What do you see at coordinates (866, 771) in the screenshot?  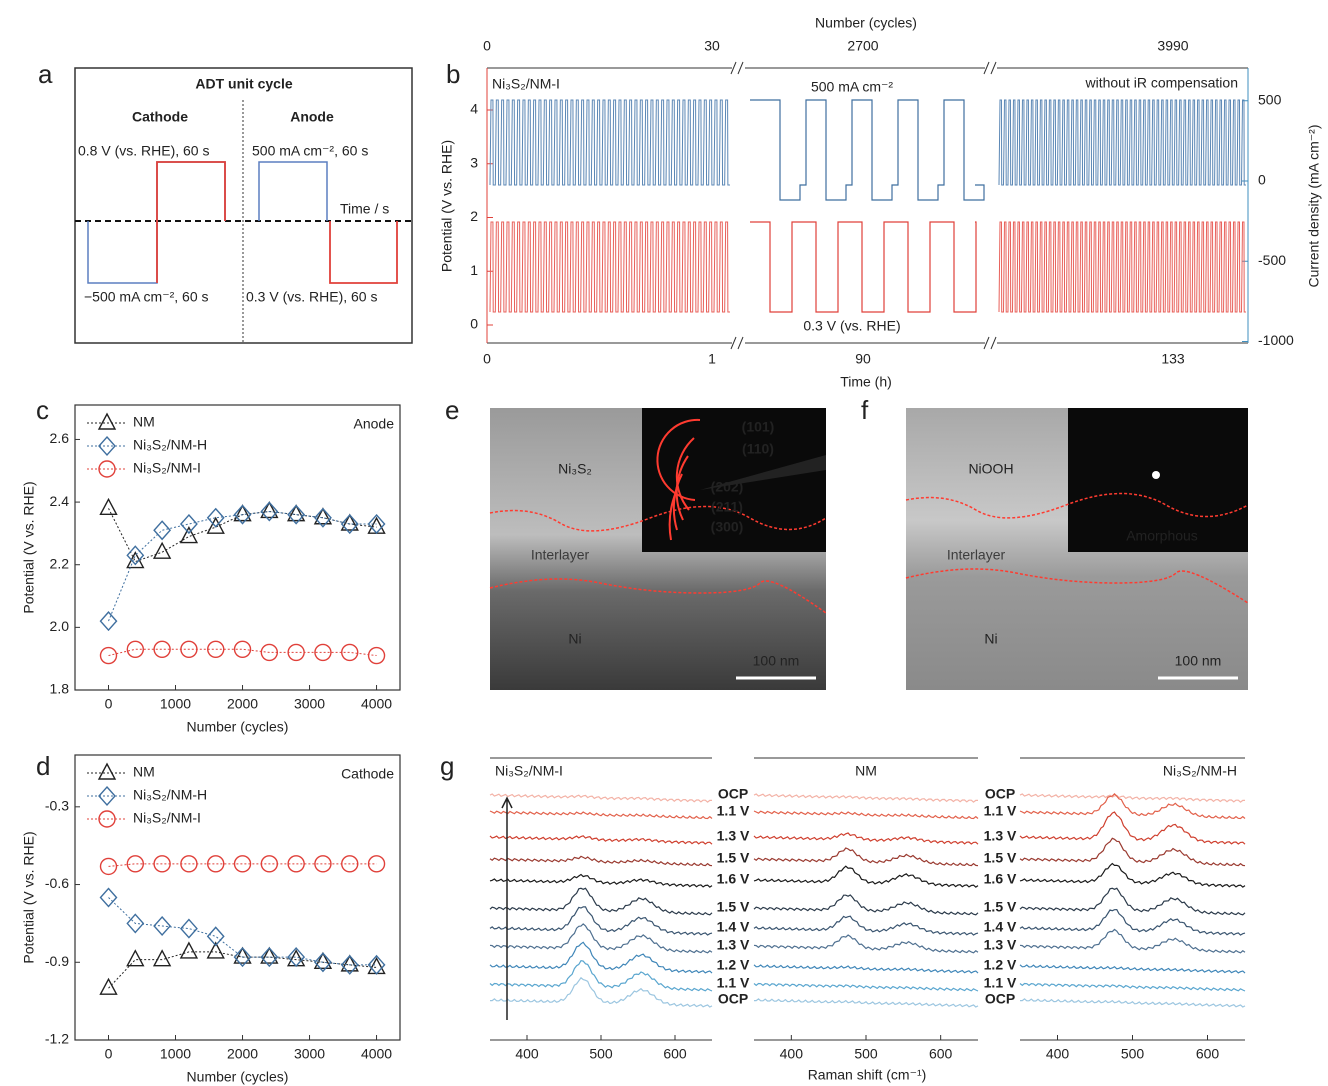 I see `column-title: NM` at bounding box center [866, 771].